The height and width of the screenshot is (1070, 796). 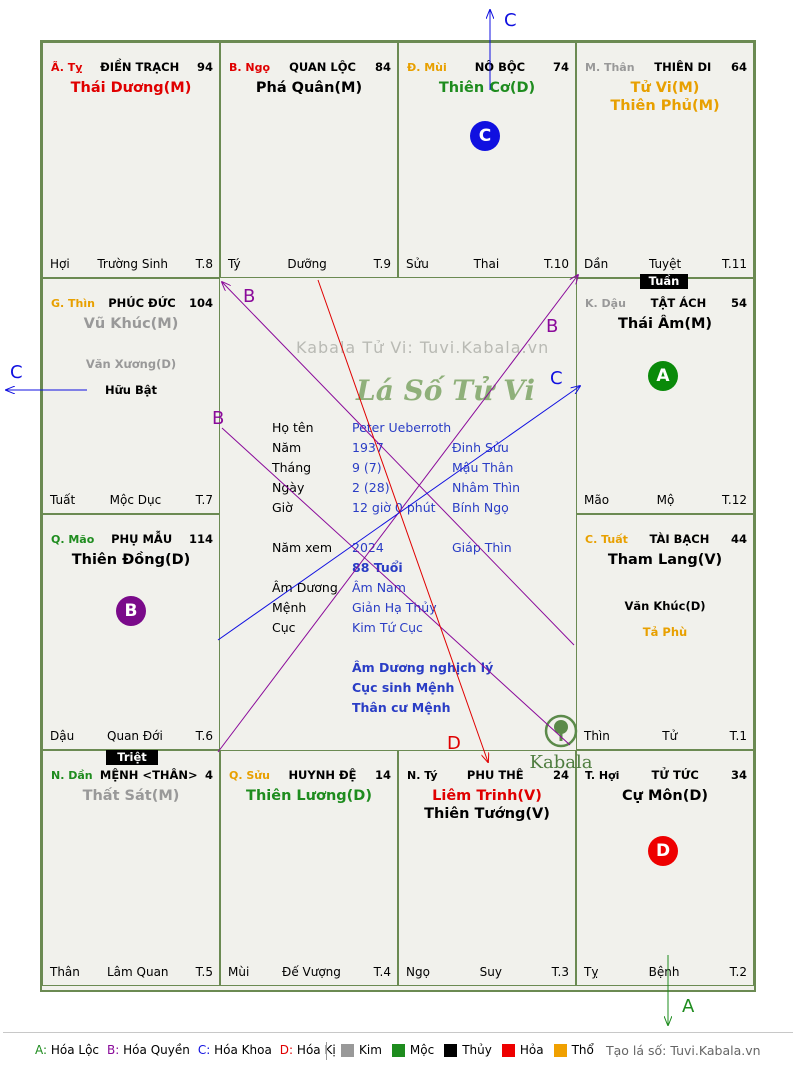 I want to click on palace-branch: B. Ngọ, so click(x=250, y=67).